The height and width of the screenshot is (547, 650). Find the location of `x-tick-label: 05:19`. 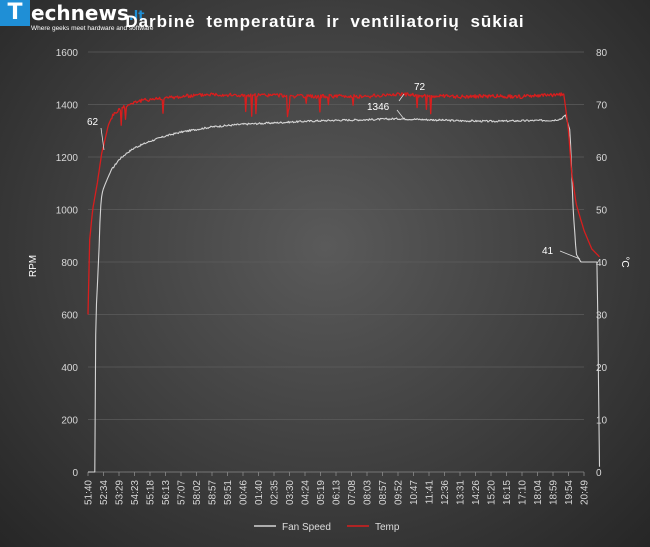

x-tick-label: 05:19 is located at coordinates (321, 492).